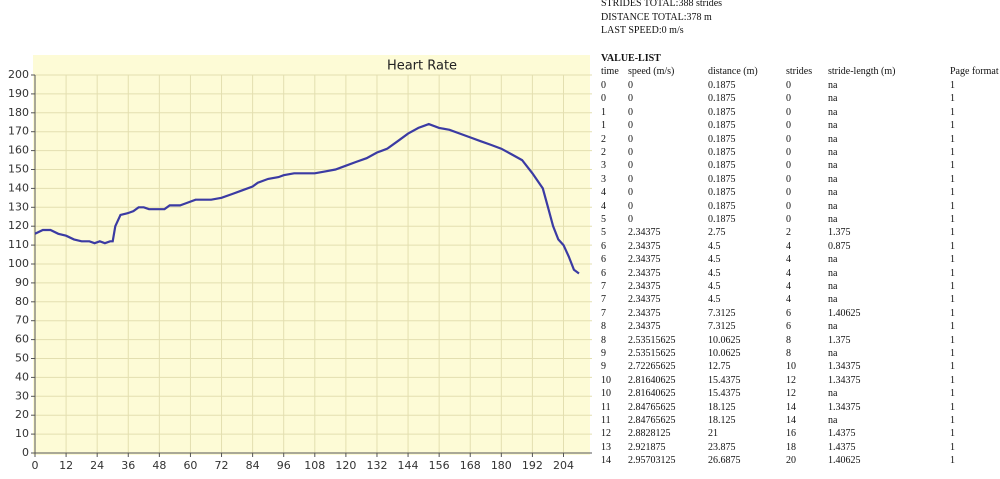  What do you see at coordinates (18, 74) in the screenshot?
I see `y-tick-label: 200` at bounding box center [18, 74].